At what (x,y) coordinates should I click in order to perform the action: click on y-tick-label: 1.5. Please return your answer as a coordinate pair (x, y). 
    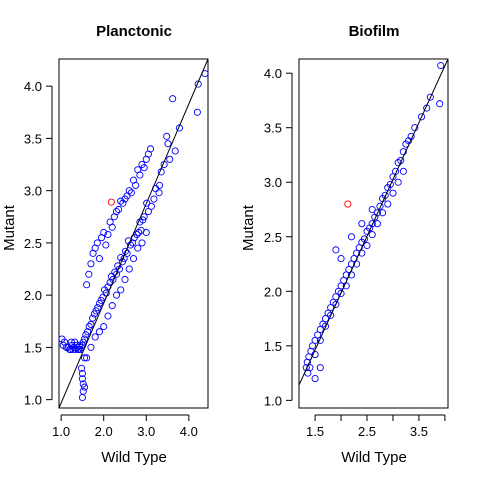
    Looking at the image, I should click on (273, 346).